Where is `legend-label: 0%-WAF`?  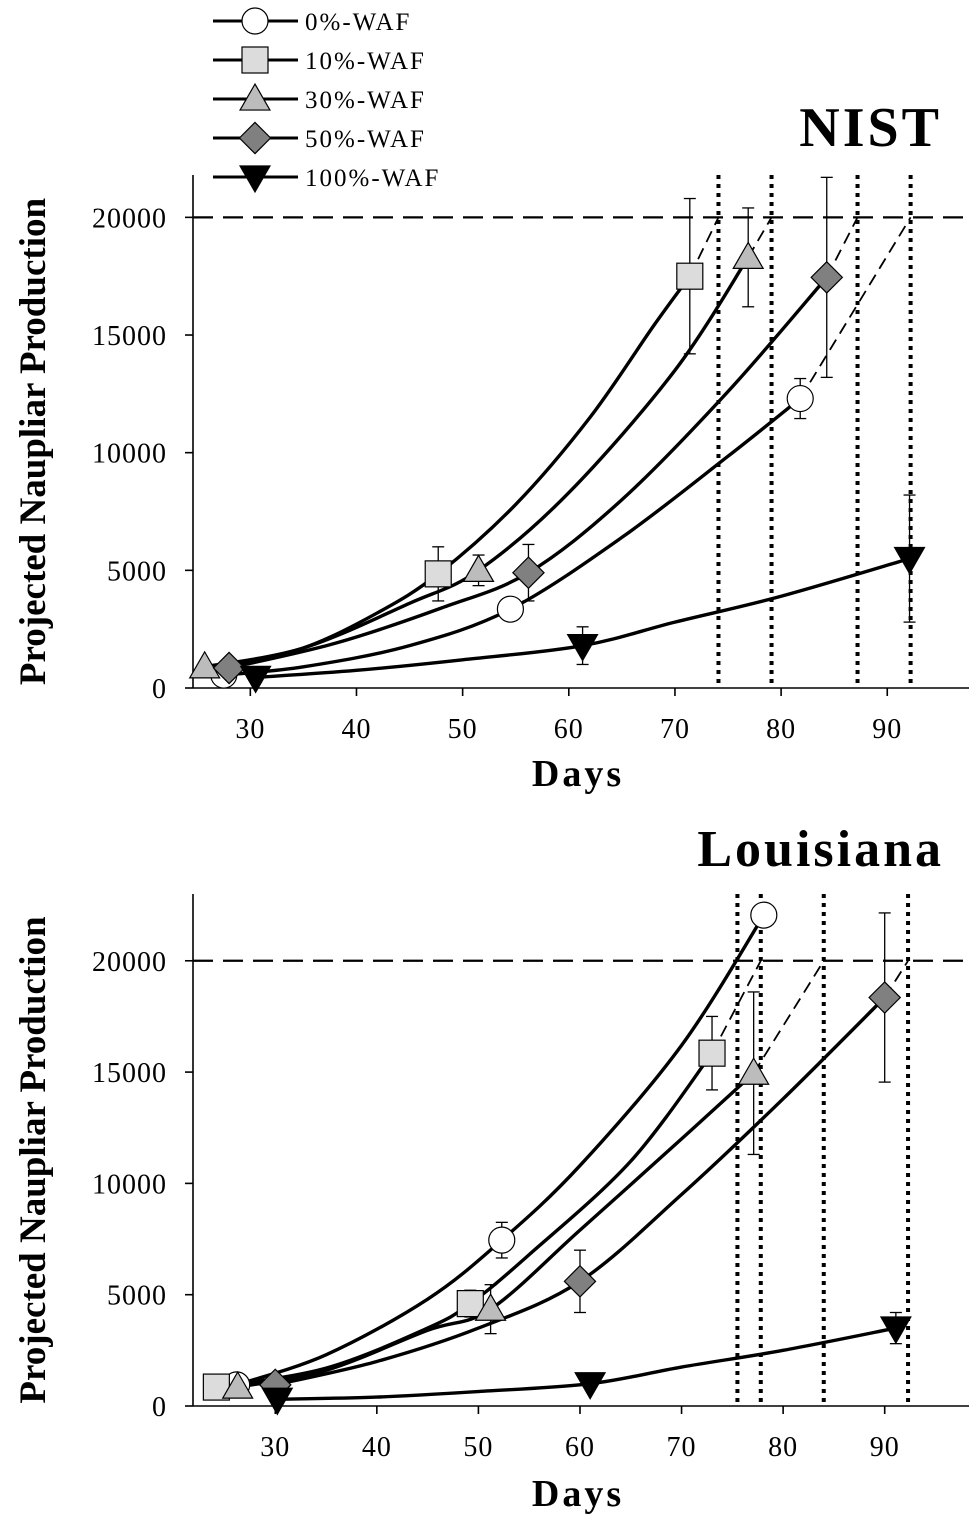 legend-label: 0%-WAF is located at coordinates (358, 22).